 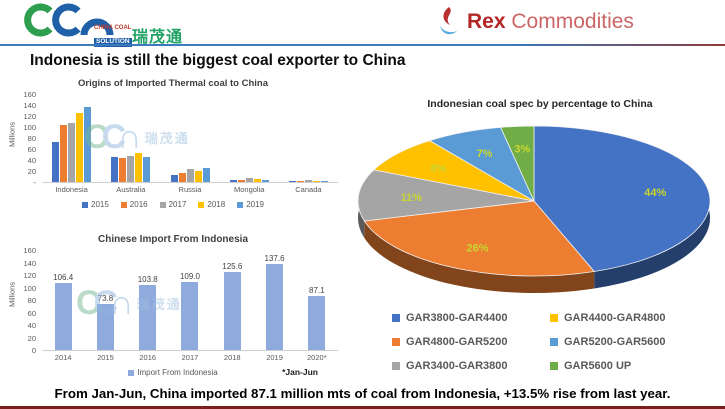 I want to click on bar-Mongolia-2017, so click(x=249, y=180).